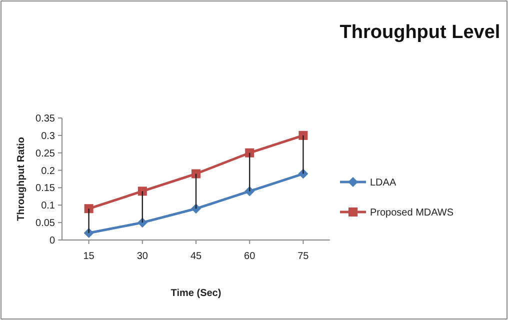 The width and height of the screenshot is (508, 320). Describe the element at coordinates (48, 206) in the screenshot. I see `y-tick-label: 0.1` at that location.